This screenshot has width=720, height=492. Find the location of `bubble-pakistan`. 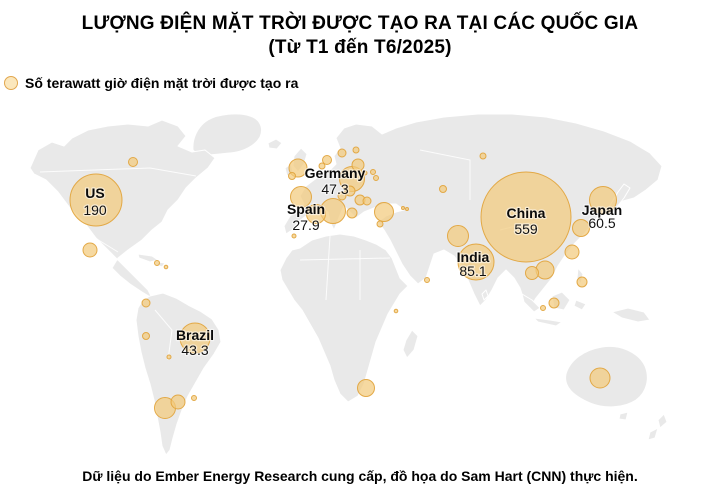

bubble-pakistan is located at coordinates (458, 236).